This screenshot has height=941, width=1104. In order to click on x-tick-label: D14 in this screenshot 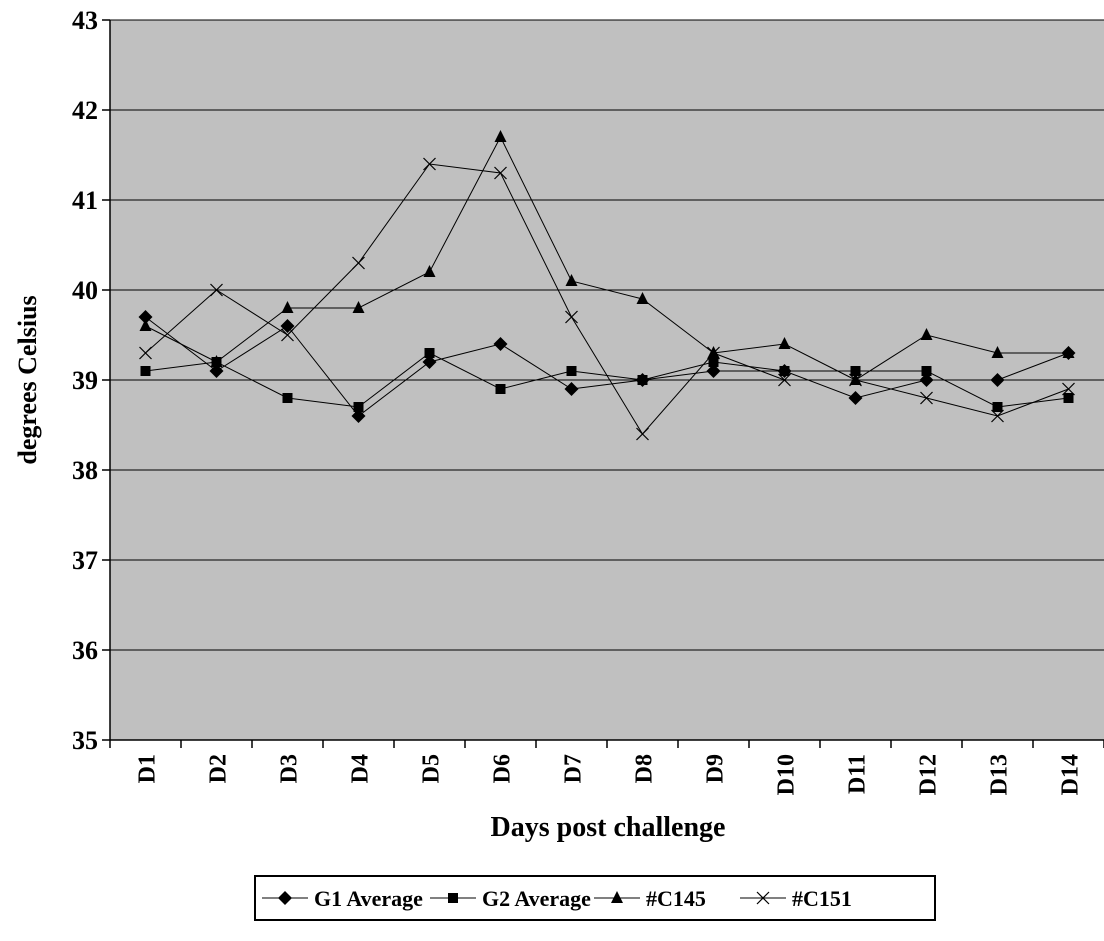, I will do `click(1071, 774)`.